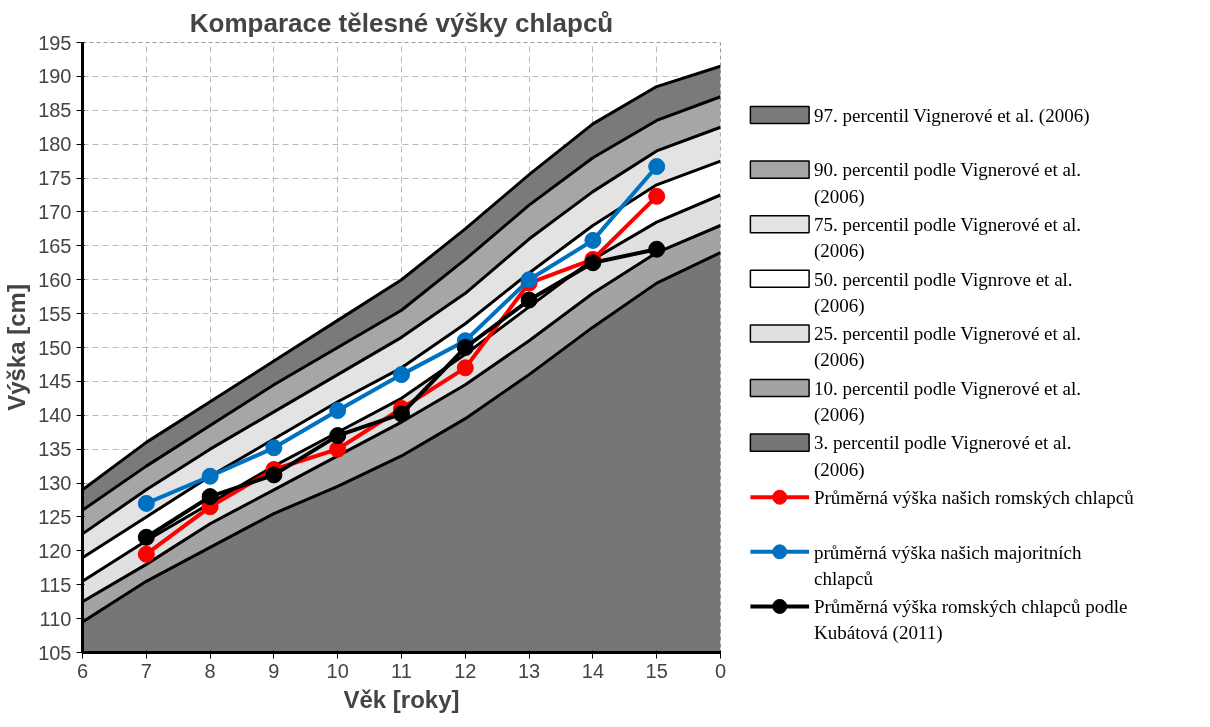 The width and height of the screenshot is (1210, 727). Describe the element at coordinates (951, 115) in the screenshot. I see `legend-label: 97. percentil Vignerové et al. (2006)` at that location.